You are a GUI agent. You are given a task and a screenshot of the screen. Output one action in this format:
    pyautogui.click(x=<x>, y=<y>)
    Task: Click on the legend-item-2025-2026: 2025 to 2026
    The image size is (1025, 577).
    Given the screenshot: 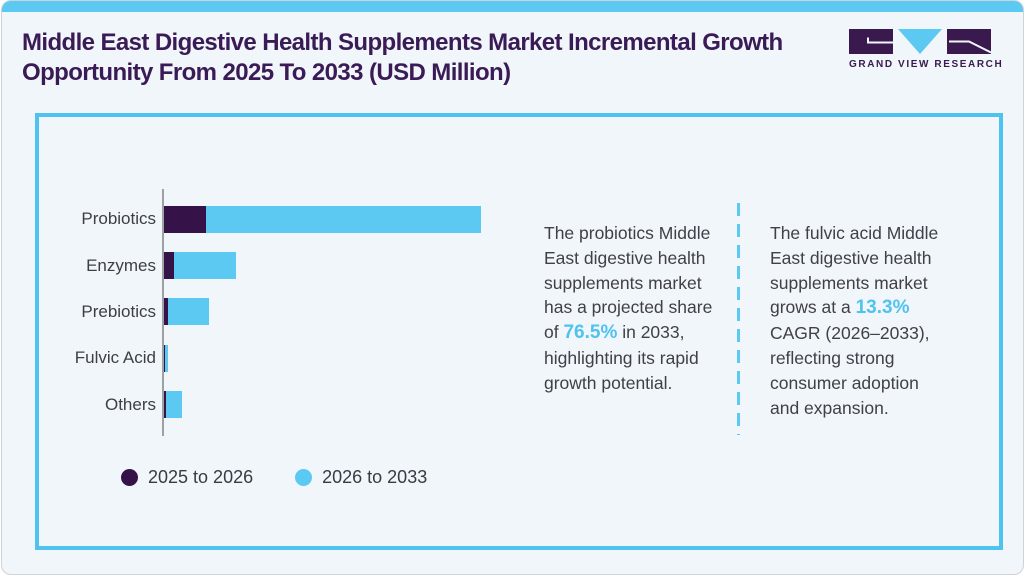 What is the action you would take?
    pyautogui.click(x=187, y=477)
    